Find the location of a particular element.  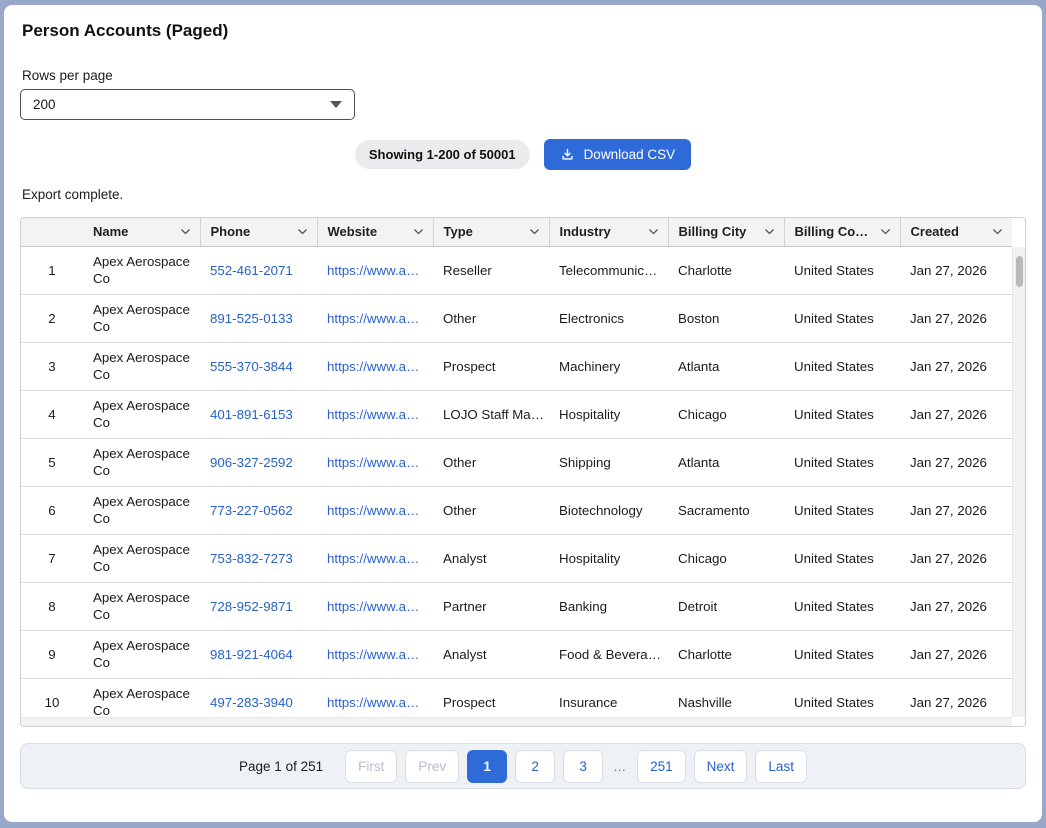

page-button-first: First is located at coordinates (371, 766).